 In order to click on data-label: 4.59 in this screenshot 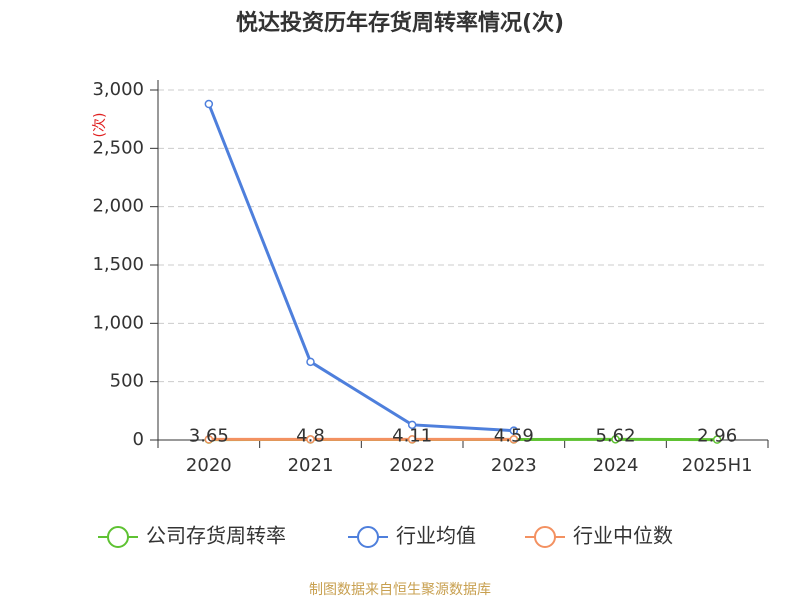, I will do `click(514, 435)`.